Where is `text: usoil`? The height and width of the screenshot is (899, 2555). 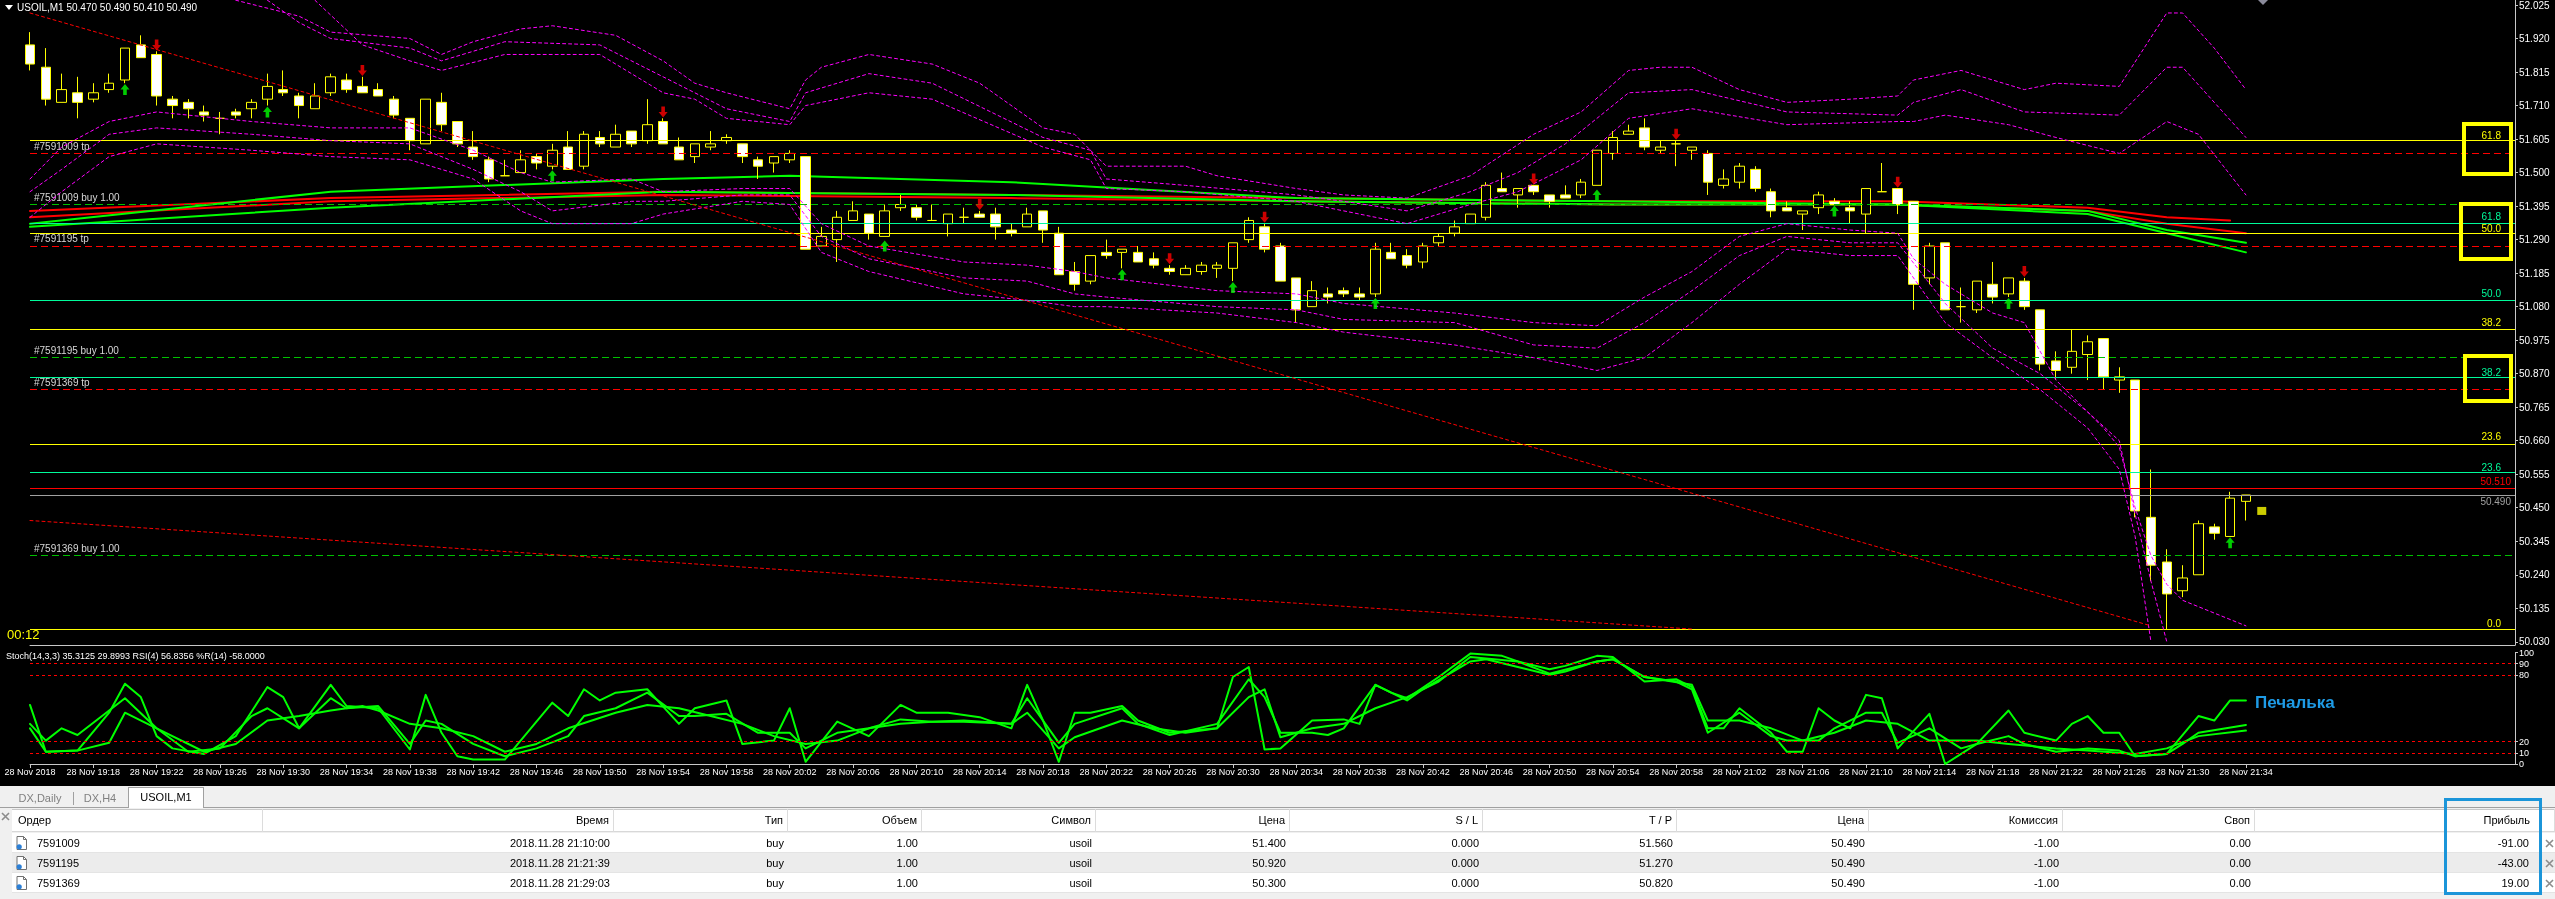
text: usoil is located at coordinates (1080, 843).